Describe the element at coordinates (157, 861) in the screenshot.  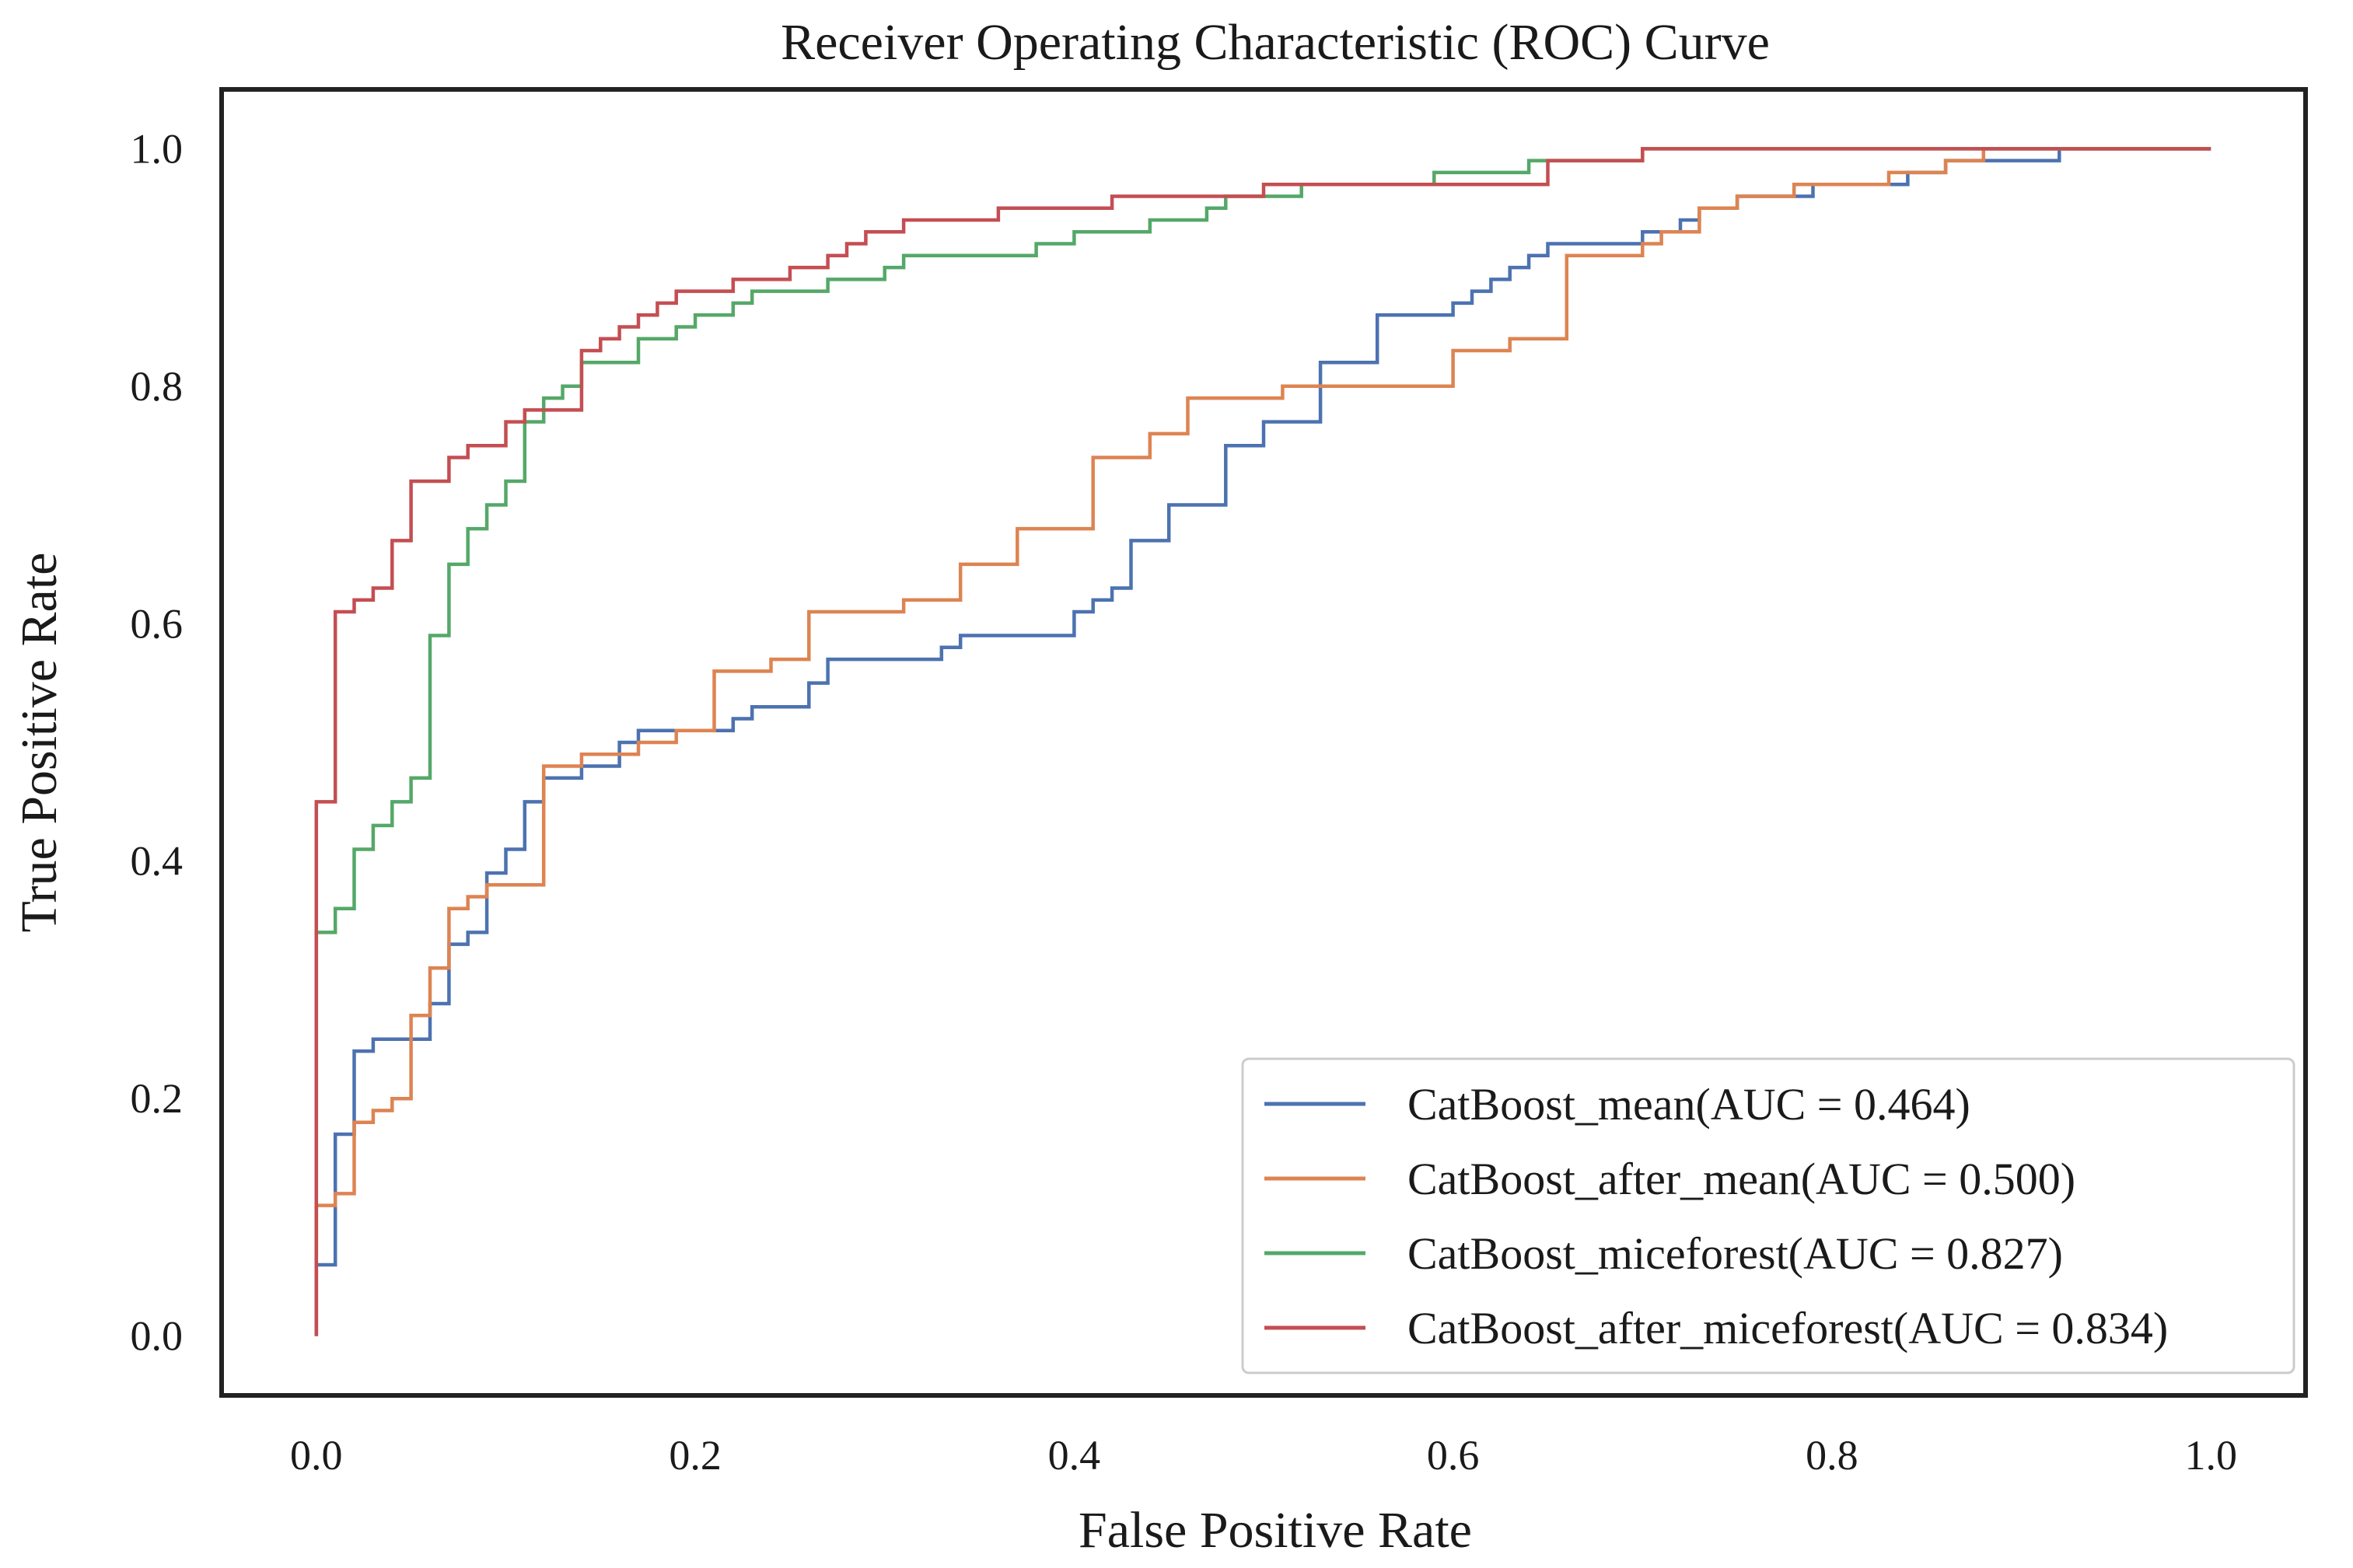
I see `y-tick-label: 0.4` at that location.